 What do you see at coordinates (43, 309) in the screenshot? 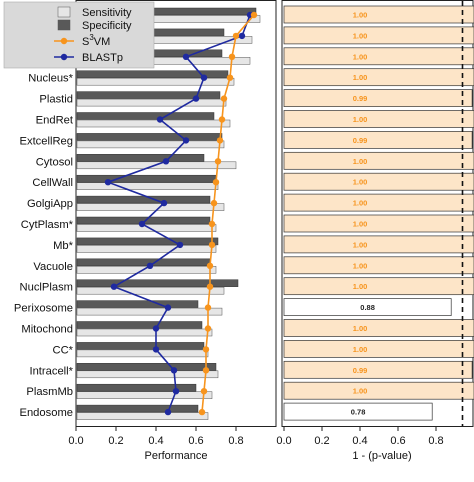
I see `category-label: Perixosome` at bounding box center [43, 309].